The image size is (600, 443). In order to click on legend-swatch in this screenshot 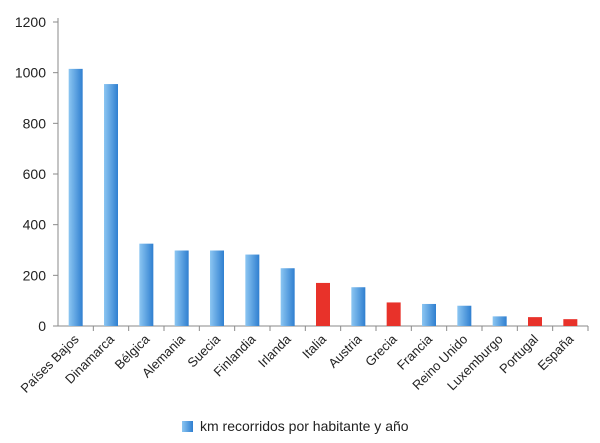, I will do `click(187, 426)`.